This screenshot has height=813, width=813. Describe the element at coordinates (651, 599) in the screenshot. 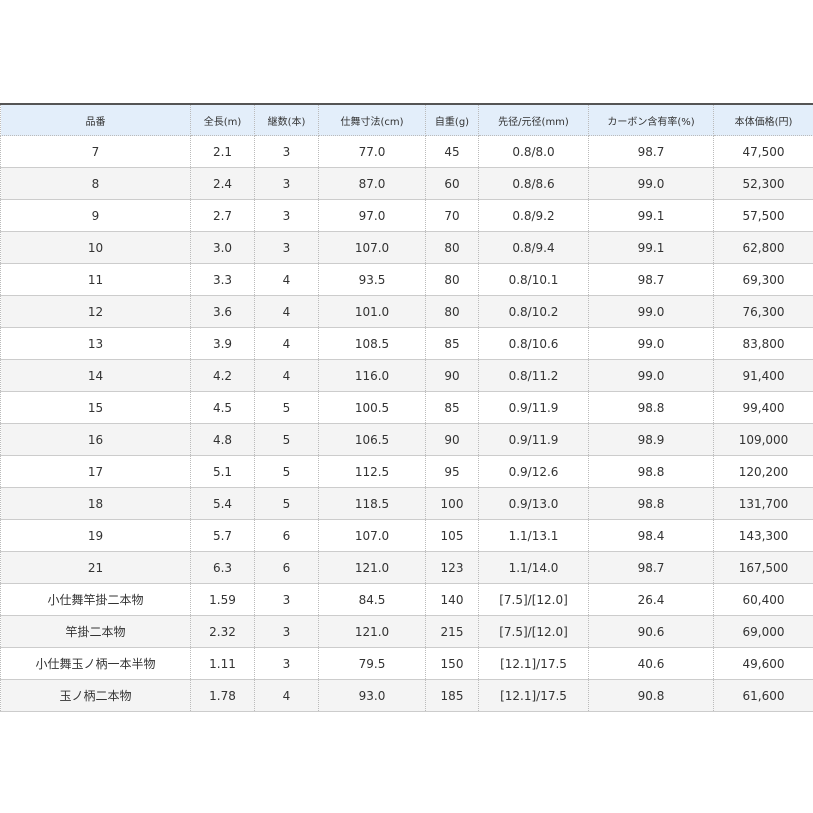

I see `cell-carbon-content: 26.4` at that location.